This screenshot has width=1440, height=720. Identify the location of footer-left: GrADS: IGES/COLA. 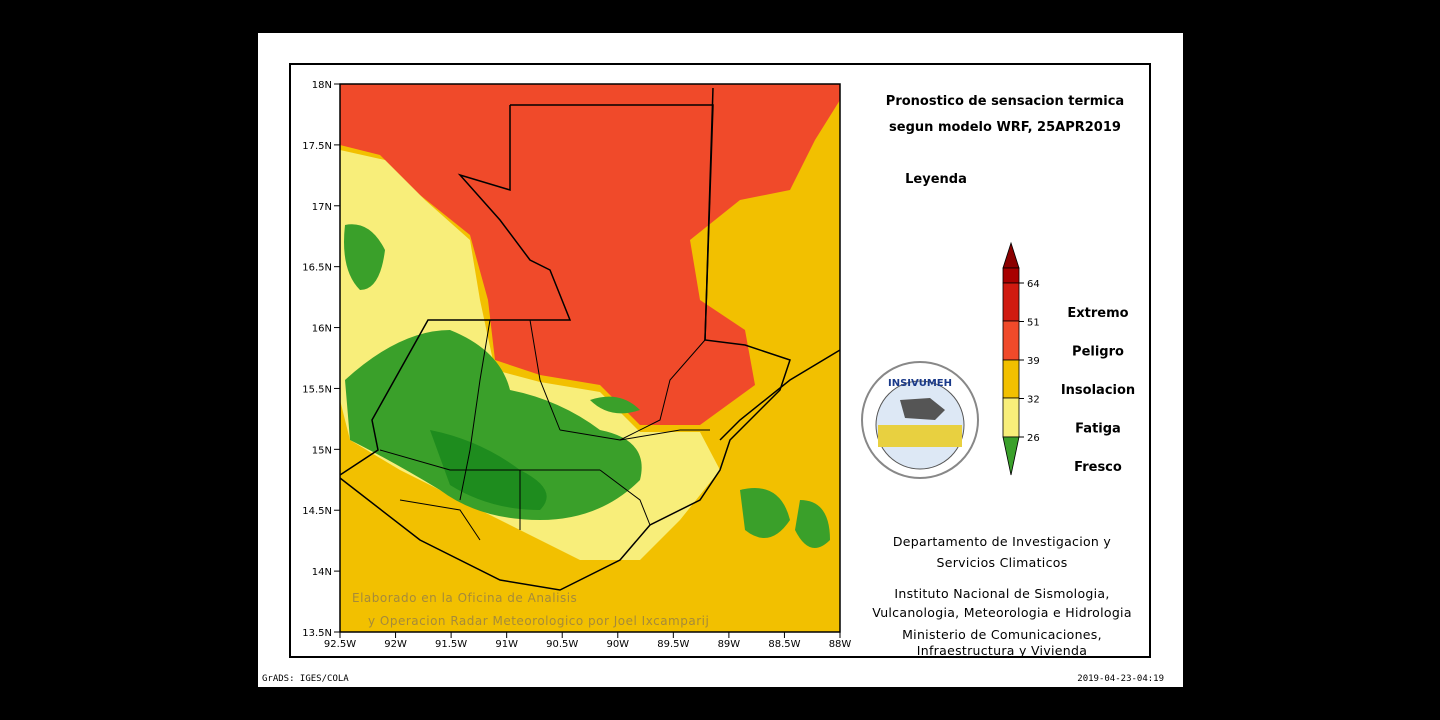
(305, 679).